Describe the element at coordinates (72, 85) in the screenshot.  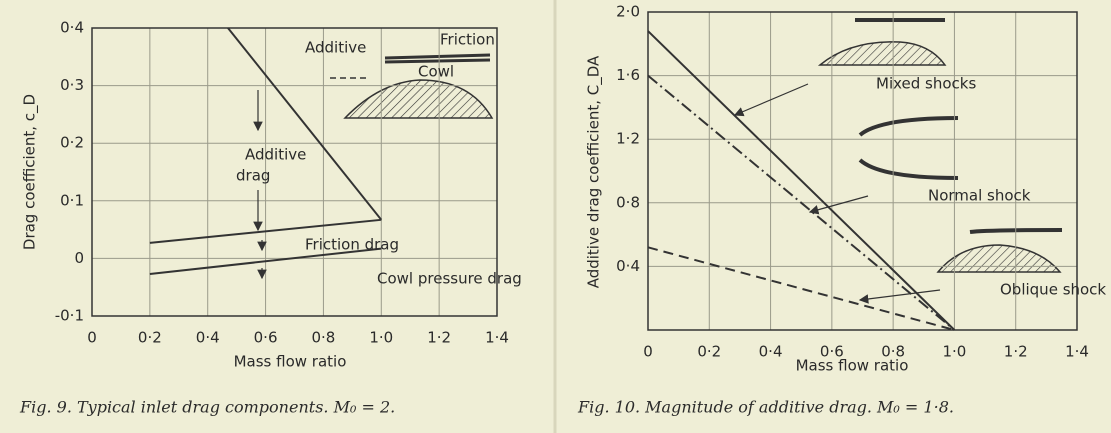
I see `y-tick-label: 0·3` at that location.